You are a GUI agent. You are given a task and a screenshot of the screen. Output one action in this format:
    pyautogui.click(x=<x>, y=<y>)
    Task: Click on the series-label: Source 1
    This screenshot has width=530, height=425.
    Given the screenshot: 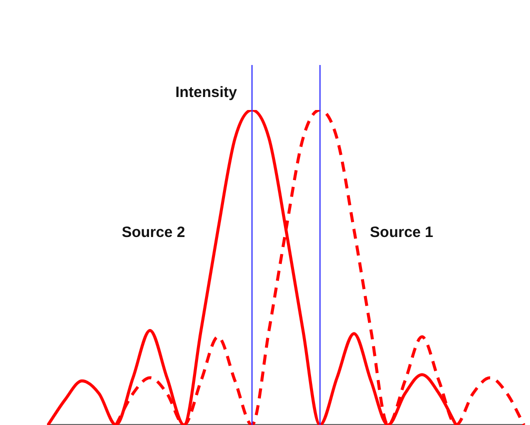 What is the action you would take?
    pyautogui.click(x=402, y=232)
    